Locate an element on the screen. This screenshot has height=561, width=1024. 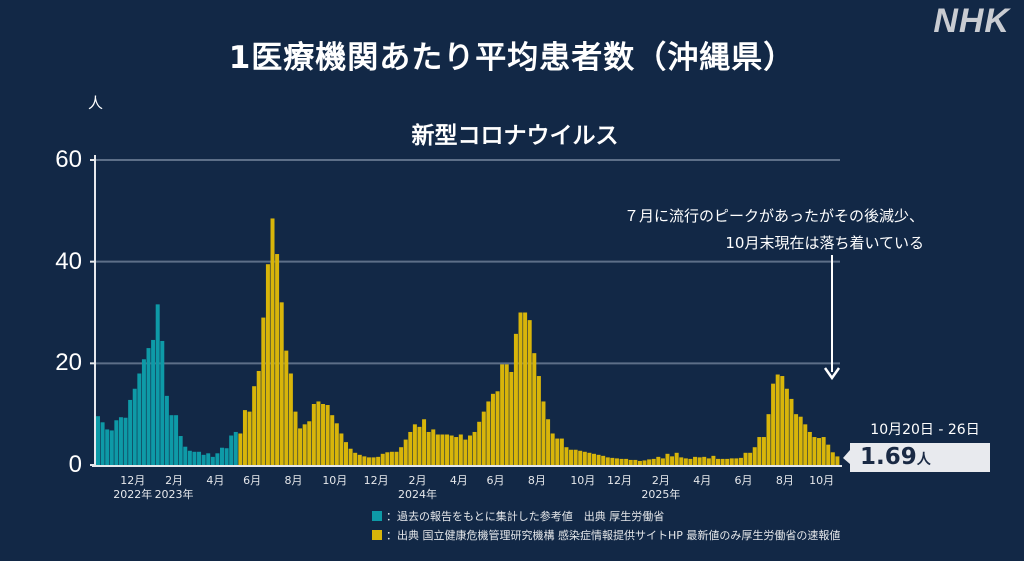
latest-period: 10月20日 - 26日 is located at coordinates (925, 430).